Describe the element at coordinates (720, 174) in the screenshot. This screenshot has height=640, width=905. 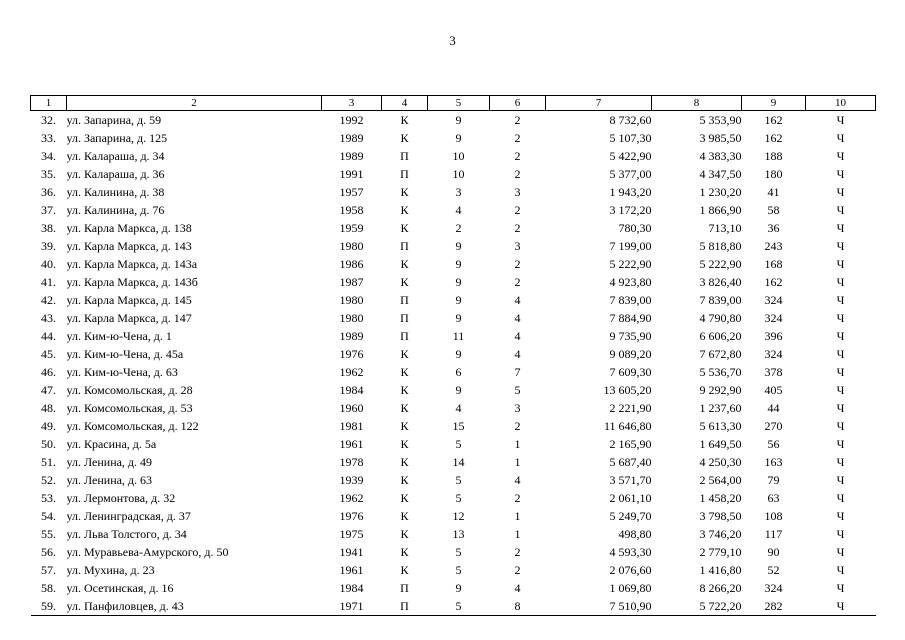
I see `cell: 4 347,50` at that location.